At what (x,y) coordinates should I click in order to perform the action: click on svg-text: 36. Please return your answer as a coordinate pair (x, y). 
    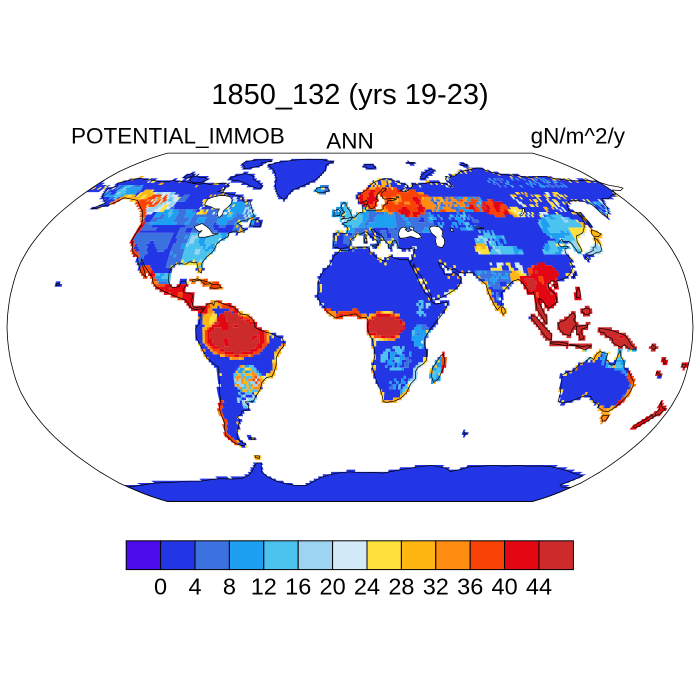
    Looking at the image, I should click on (470, 587).